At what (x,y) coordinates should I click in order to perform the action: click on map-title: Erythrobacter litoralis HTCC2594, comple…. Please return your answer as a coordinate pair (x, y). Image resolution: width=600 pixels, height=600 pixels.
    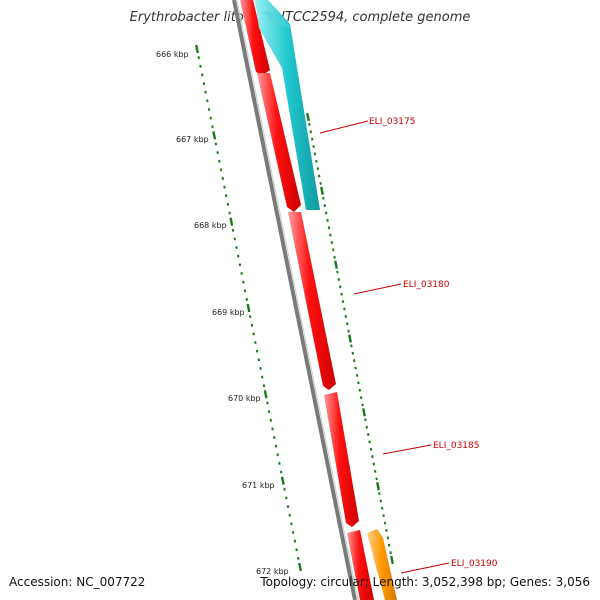
    Looking at the image, I should click on (300, 17).